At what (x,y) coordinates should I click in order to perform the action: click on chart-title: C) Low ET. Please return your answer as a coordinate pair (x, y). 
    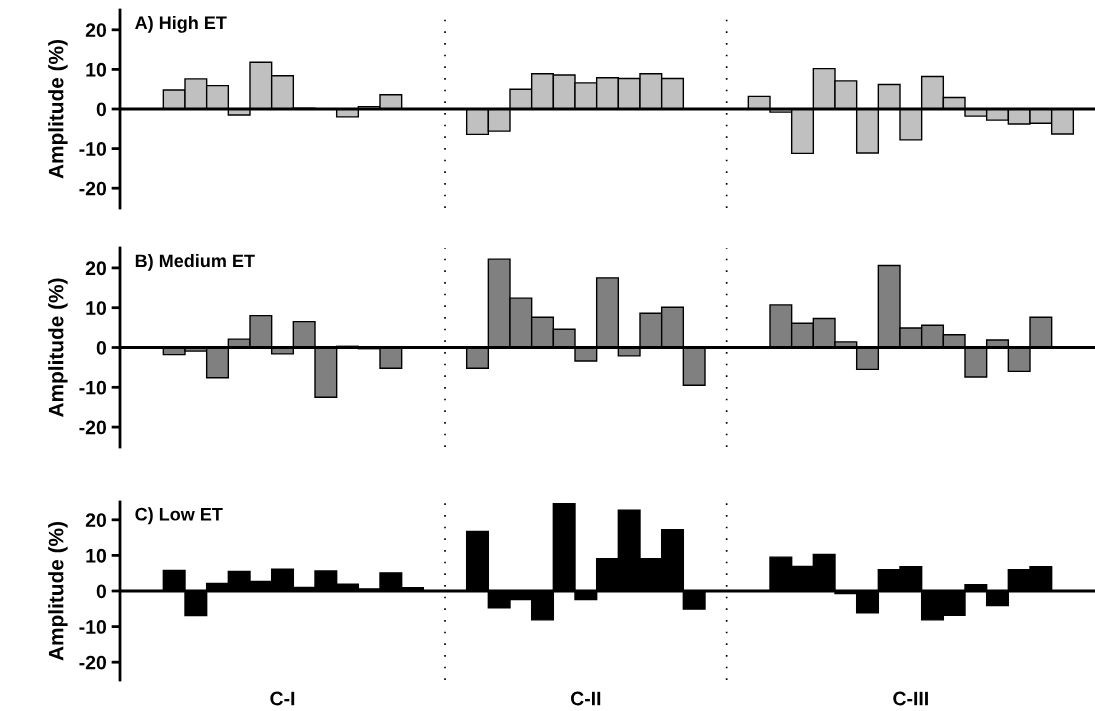
    Looking at the image, I should click on (179, 516).